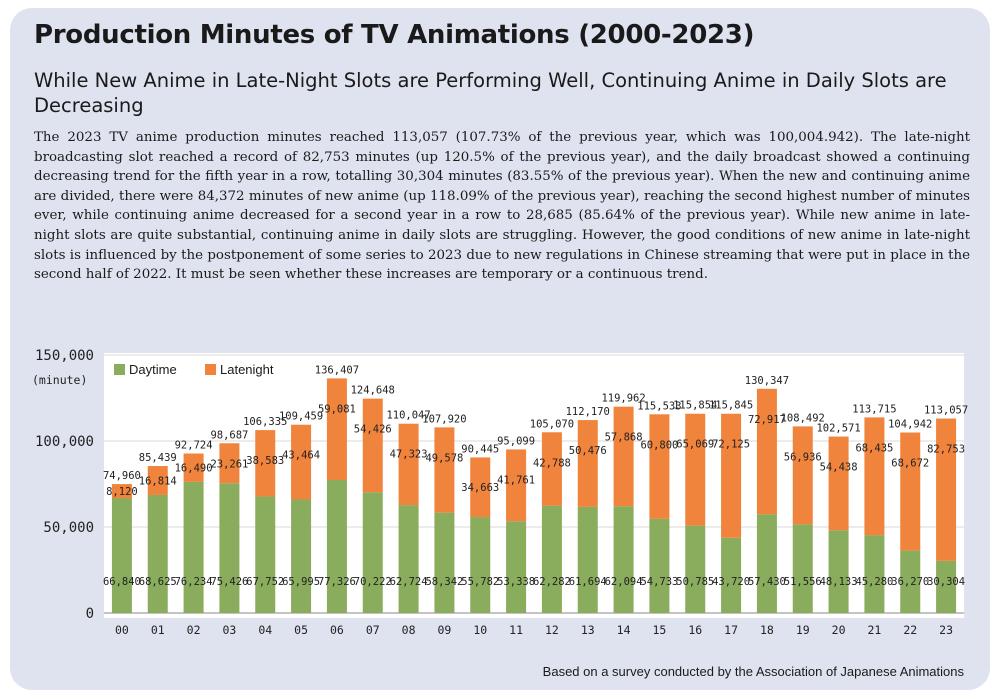 This screenshot has width=1000, height=698. What do you see at coordinates (194, 469) in the screenshot?
I see `latenight-value-label: 16,490` at bounding box center [194, 469].